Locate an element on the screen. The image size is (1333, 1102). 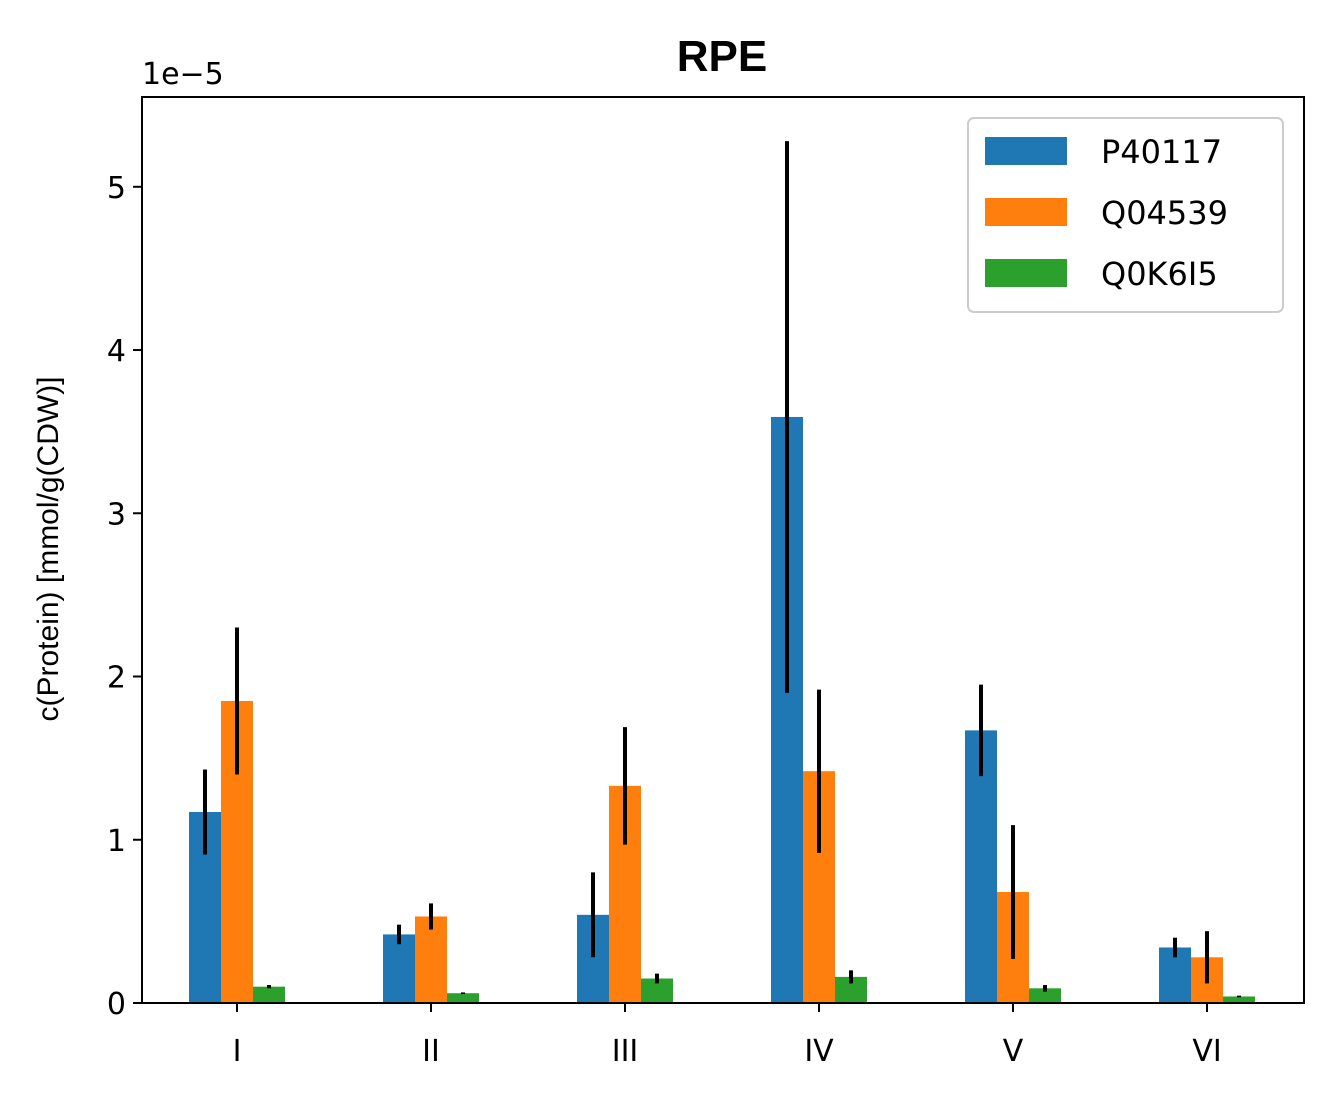
x-tick-label: III is located at coordinates (625, 1051).